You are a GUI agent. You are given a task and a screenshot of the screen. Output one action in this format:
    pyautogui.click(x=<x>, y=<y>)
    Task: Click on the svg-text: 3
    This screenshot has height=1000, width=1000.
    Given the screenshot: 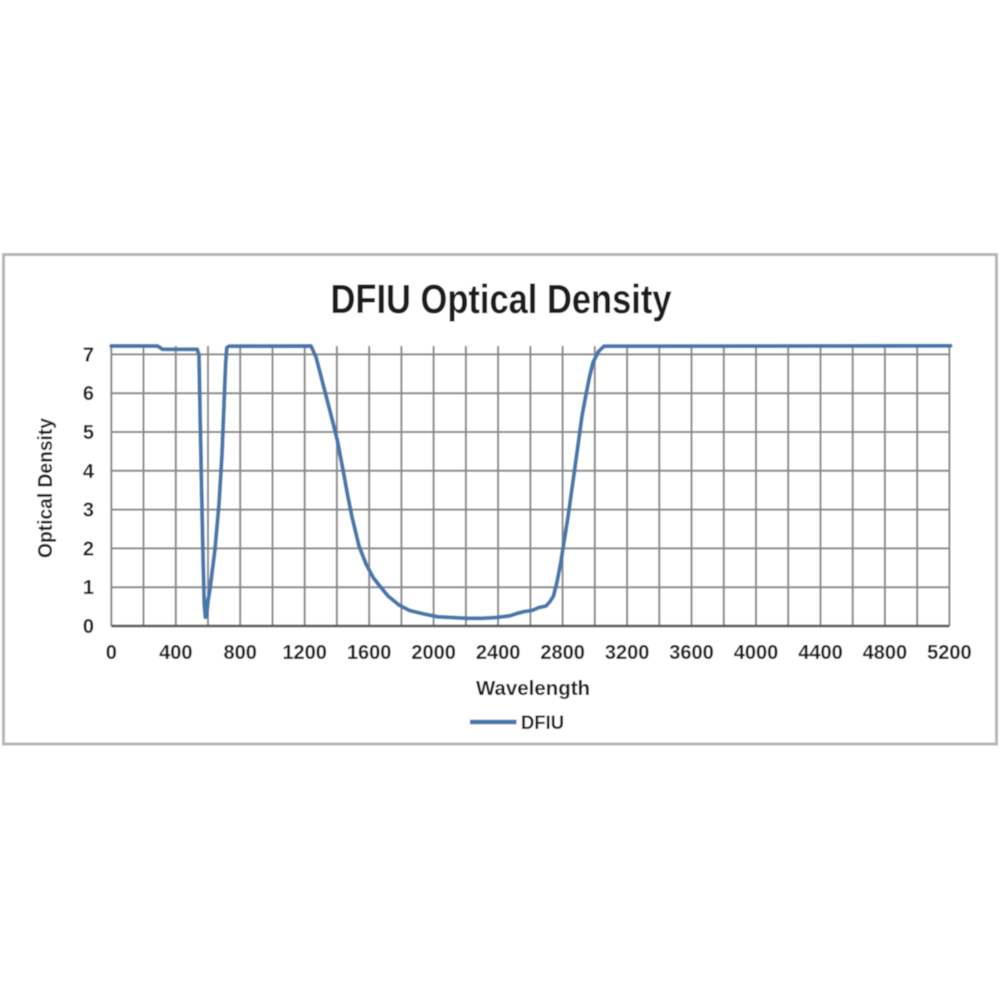 What is the action you would take?
    pyautogui.click(x=88, y=511)
    